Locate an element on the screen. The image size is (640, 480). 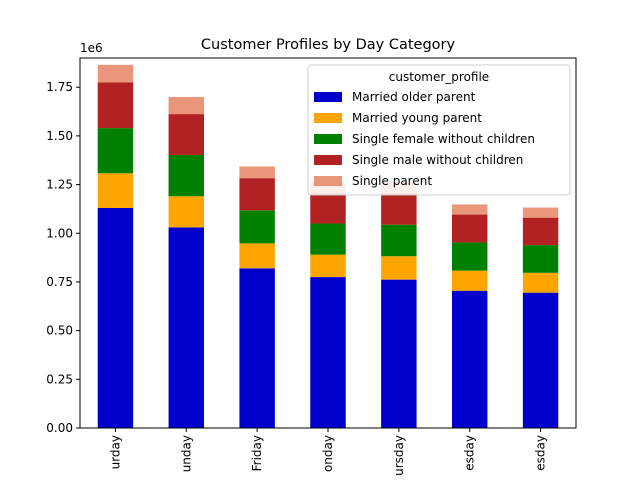
x-tick-label: Friday is located at coordinates (257, 453).